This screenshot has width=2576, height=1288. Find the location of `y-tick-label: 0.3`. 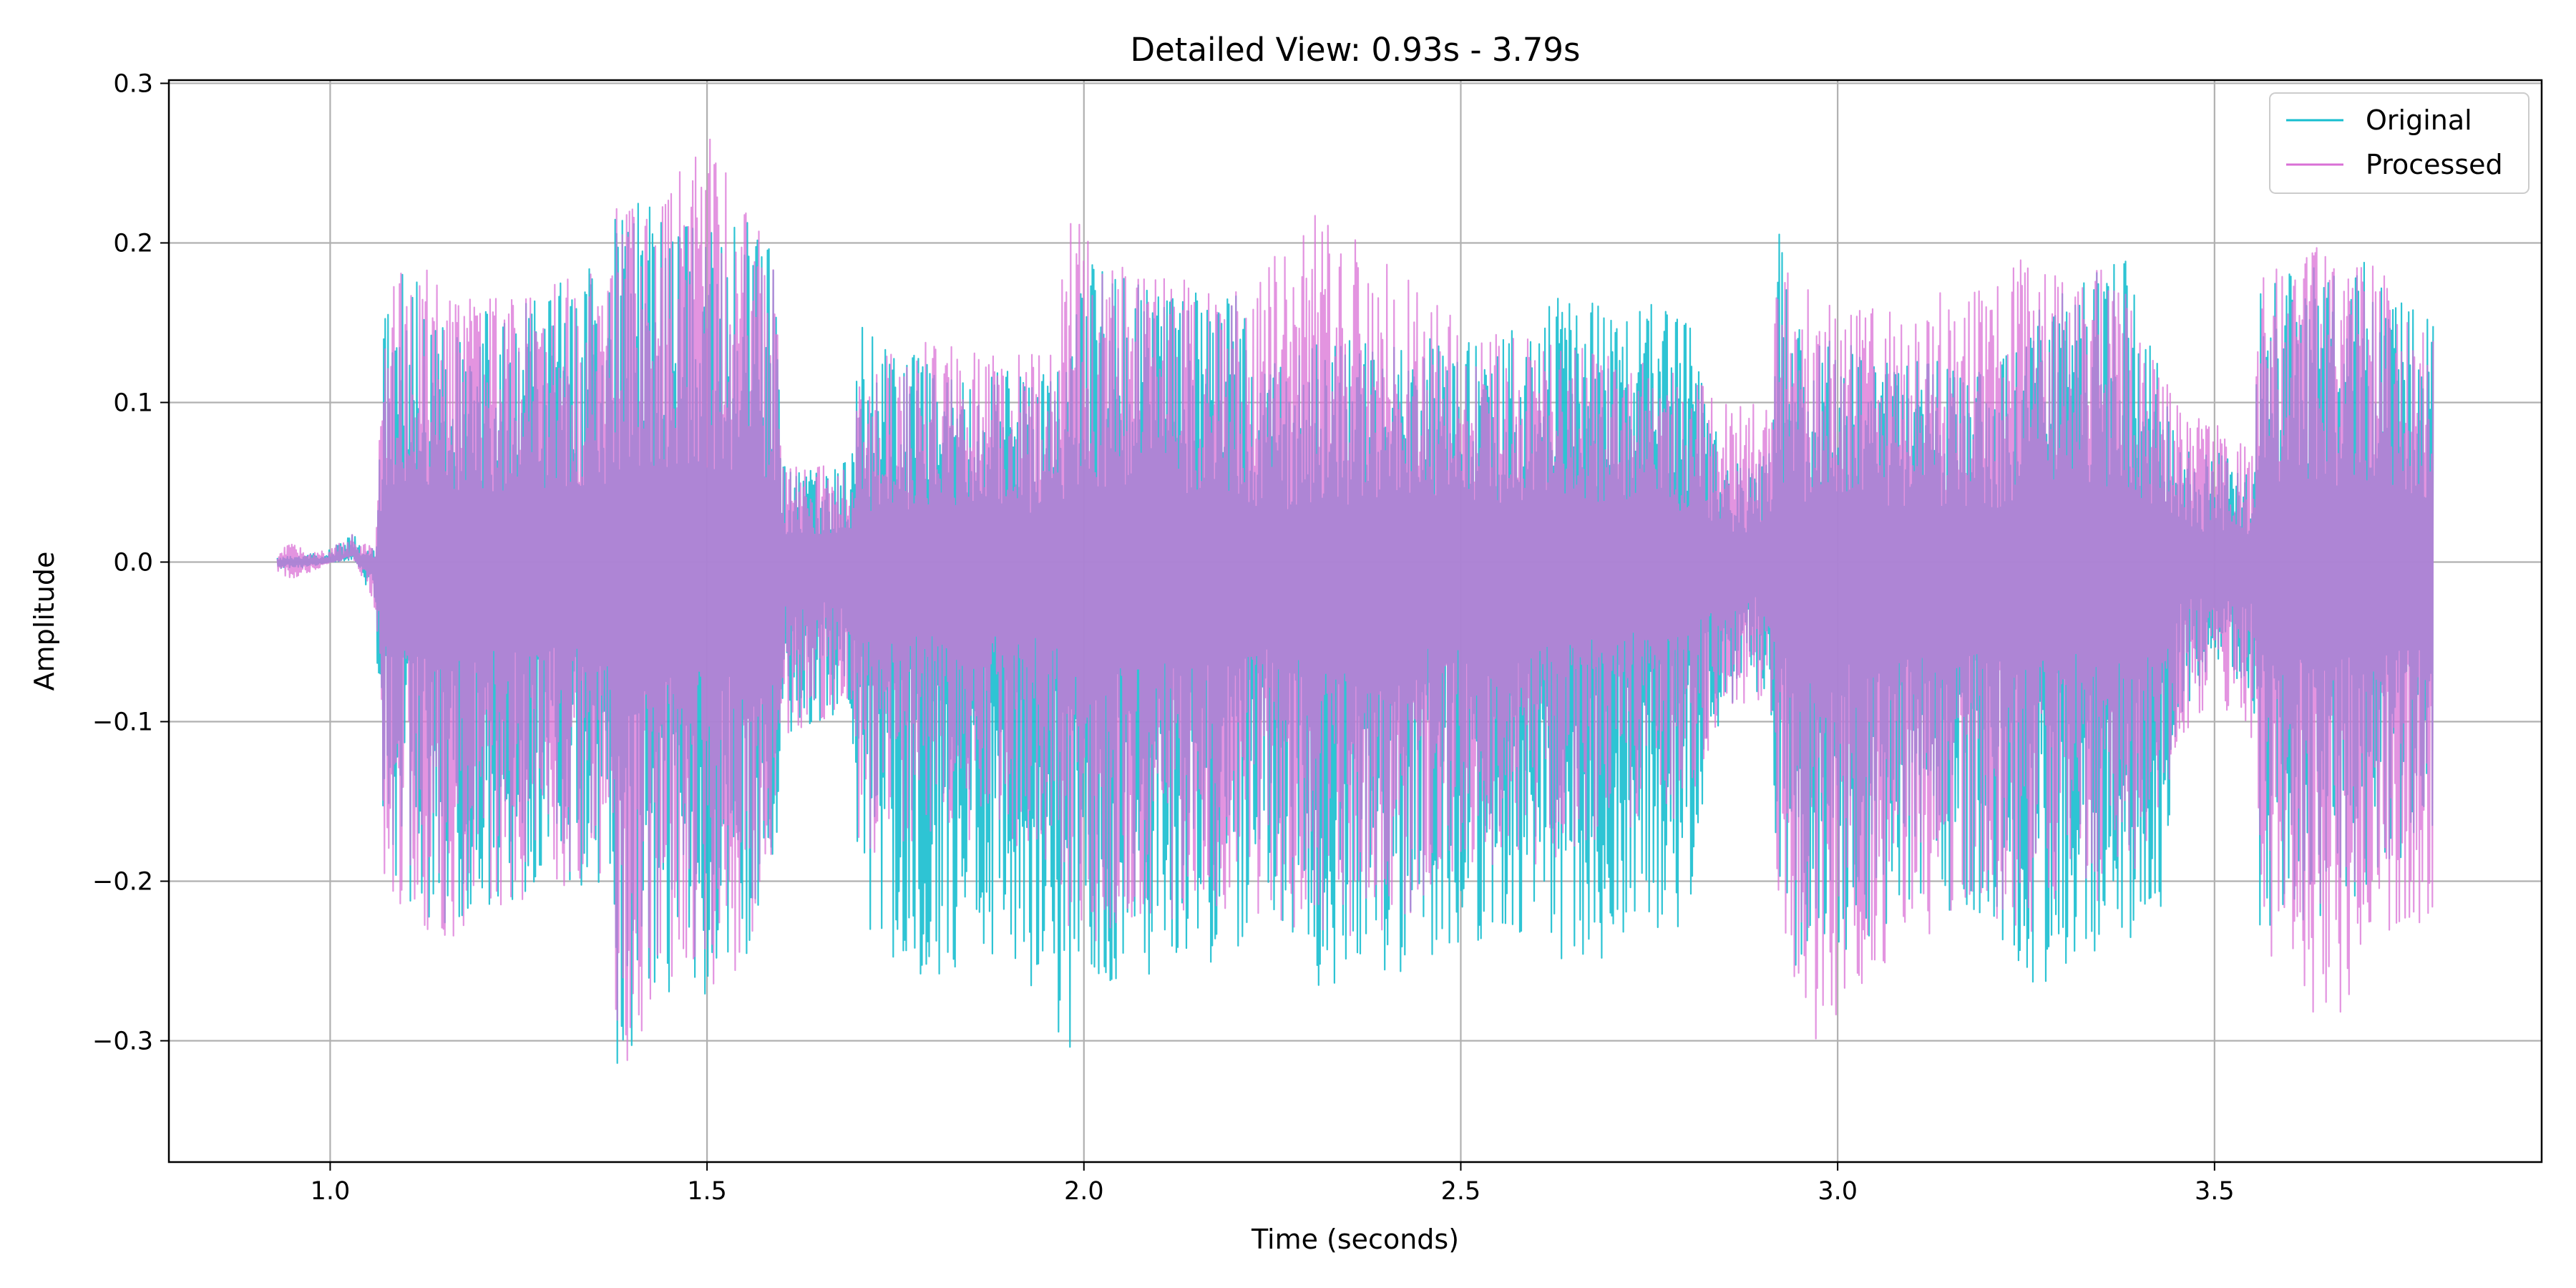

y-tick-label: 0.3 is located at coordinates (133, 83).